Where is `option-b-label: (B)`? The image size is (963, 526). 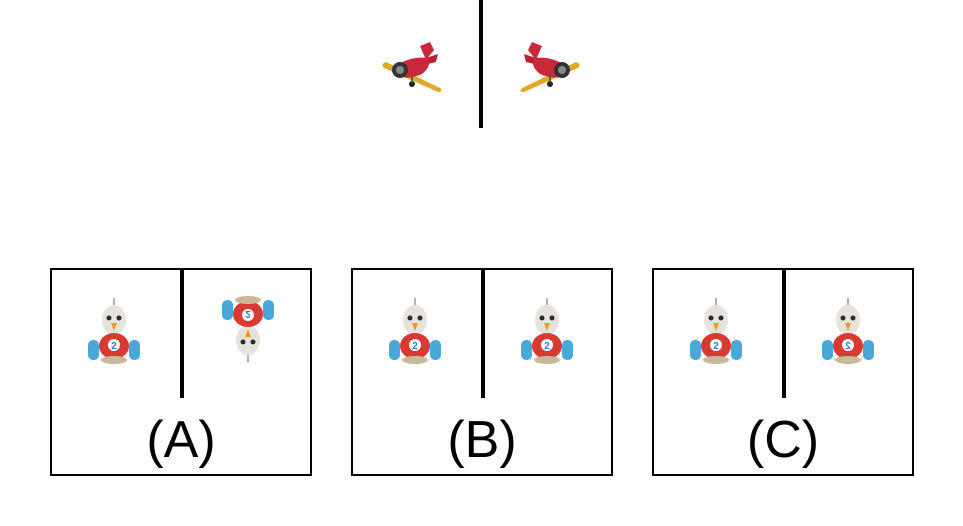
option-b-label: (B) is located at coordinates (482, 440).